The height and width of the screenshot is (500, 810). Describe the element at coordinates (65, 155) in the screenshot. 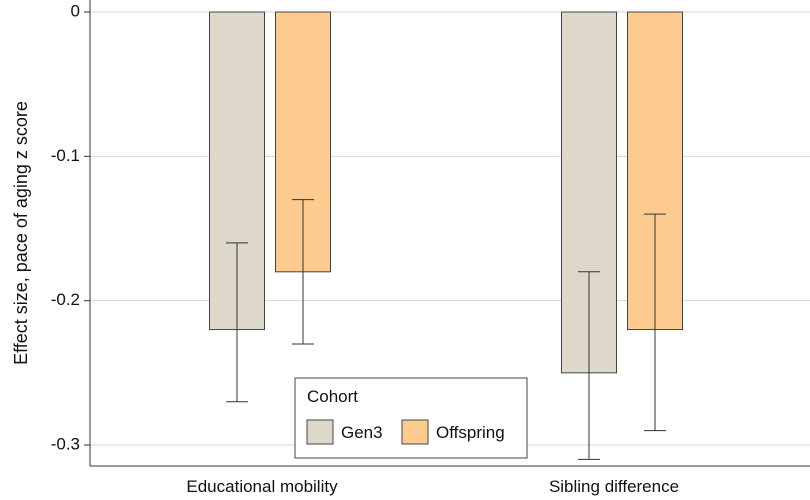

I see `y-tick-label: -0.1` at that location.